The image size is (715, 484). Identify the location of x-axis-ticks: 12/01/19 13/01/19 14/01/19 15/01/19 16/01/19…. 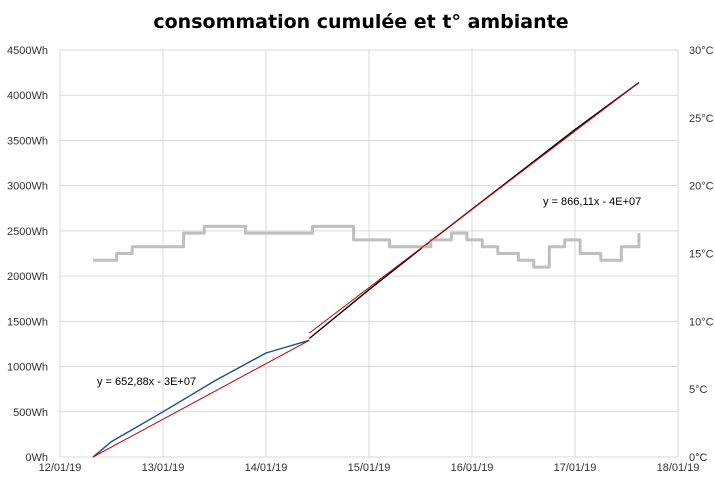
(369, 468).